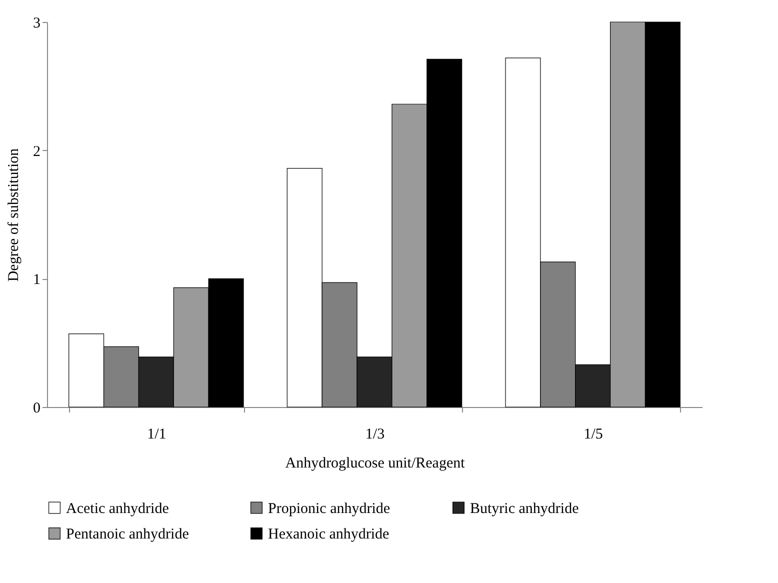 The height and width of the screenshot is (583, 778). I want to click on x-tick-label: 1/5, so click(593, 434).